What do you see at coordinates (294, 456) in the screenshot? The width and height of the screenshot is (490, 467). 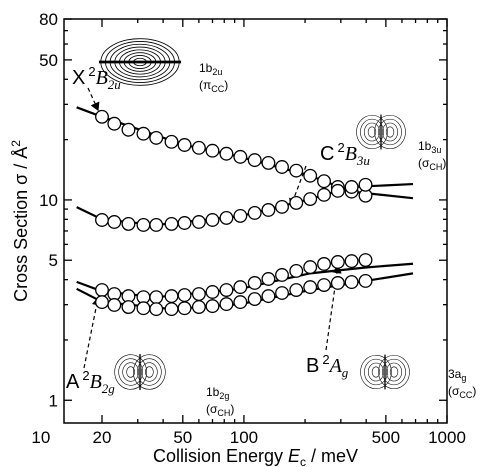 I see `x-label-symbol: E` at bounding box center [294, 456].